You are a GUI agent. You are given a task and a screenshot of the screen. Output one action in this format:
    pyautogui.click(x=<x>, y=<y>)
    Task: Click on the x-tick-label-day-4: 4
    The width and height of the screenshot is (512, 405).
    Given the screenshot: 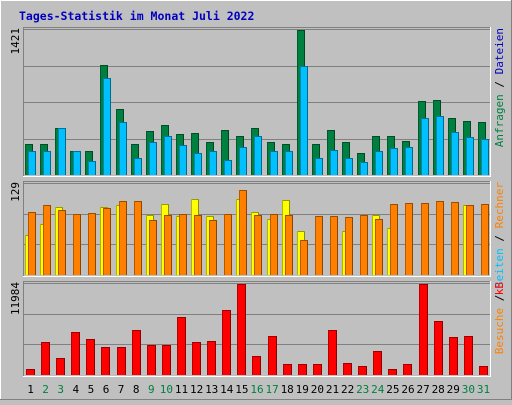 What is the action you would take?
    pyautogui.click(x=75, y=389)
    